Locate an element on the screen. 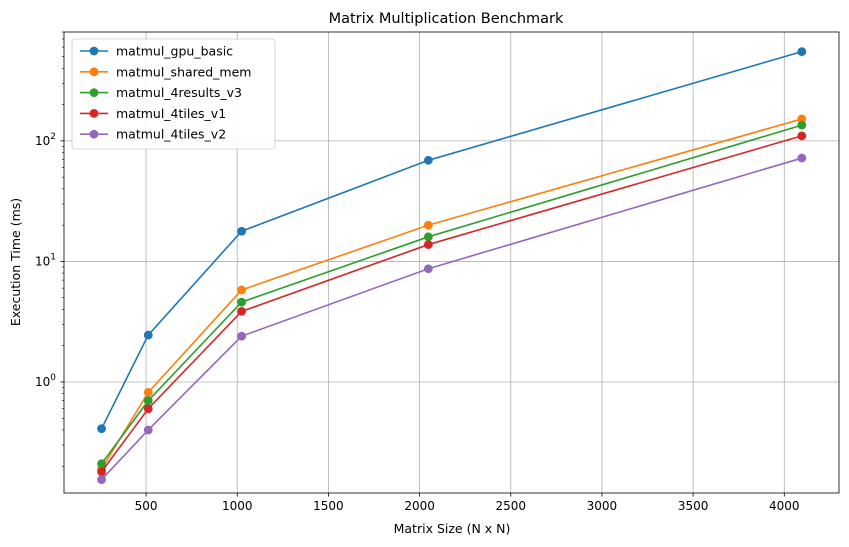  y-tick-label: 10⁰ is located at coordinates (45, 381).